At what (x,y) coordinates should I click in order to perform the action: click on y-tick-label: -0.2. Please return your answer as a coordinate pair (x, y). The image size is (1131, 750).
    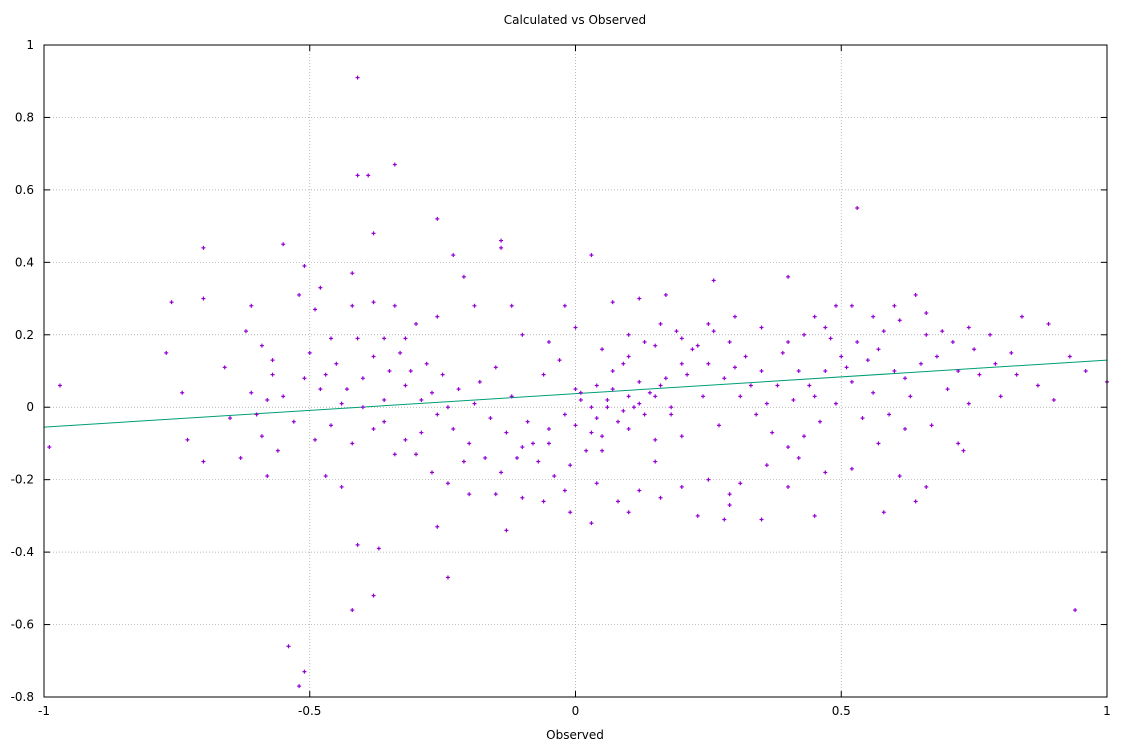
    Looking at the image, I should click on (22, 480).